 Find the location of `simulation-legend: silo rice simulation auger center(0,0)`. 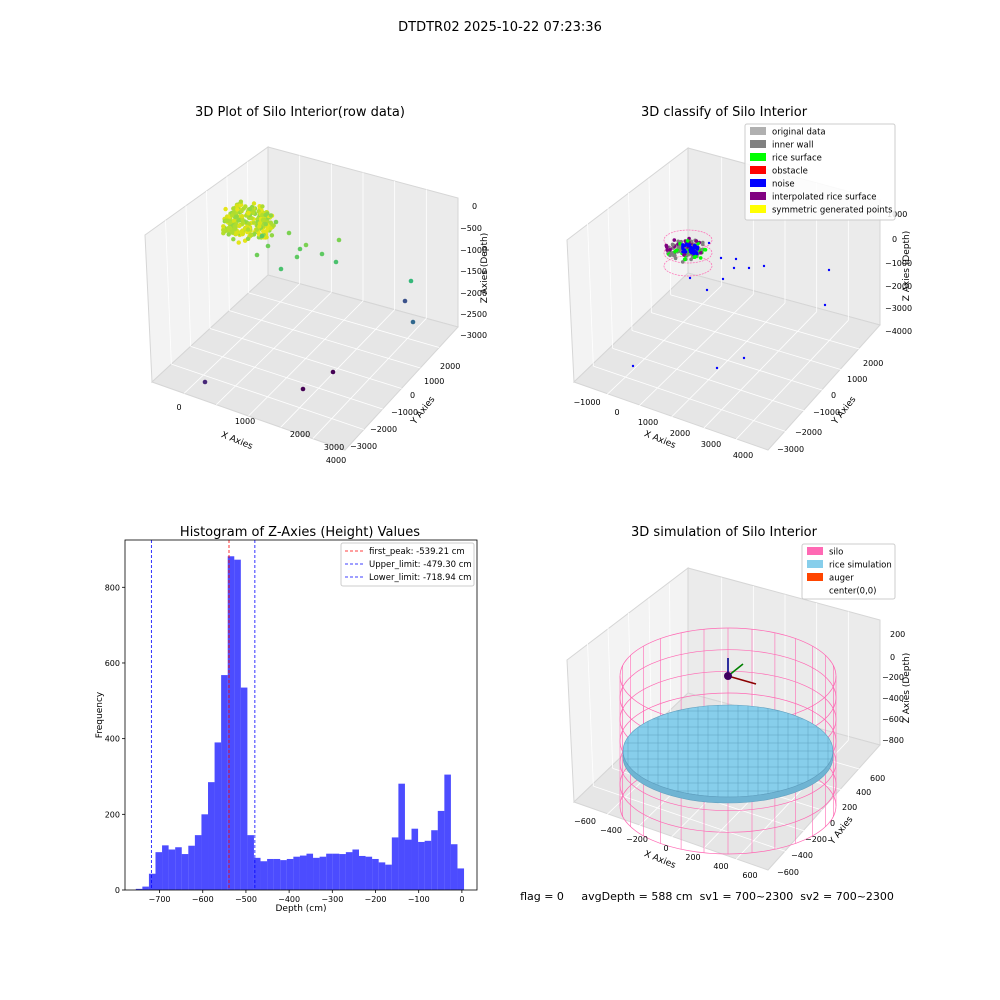

simulation-legend: silo rice simulation auger center(0,0) is located at coordinates (848, 571).